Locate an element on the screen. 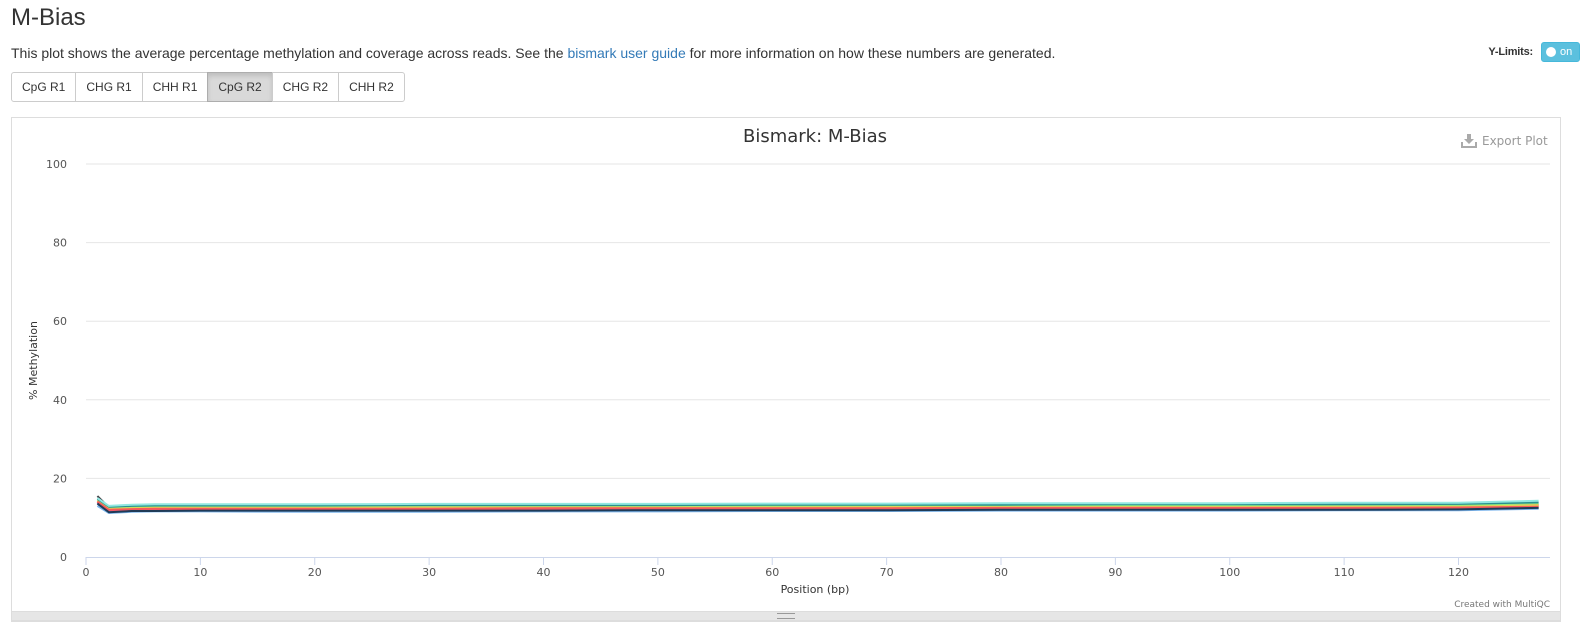  x-tick-label: 80 is located at coordinates (1001, 572).